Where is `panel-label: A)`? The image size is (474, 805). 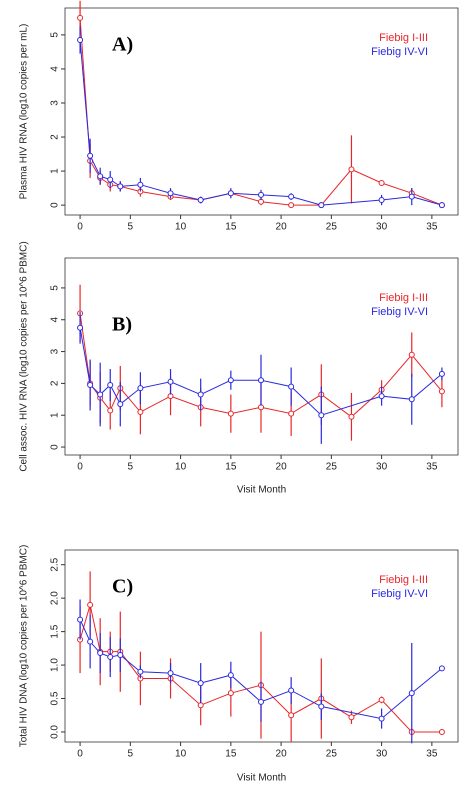
panel-label: A) is located at coordinates (122, 45).